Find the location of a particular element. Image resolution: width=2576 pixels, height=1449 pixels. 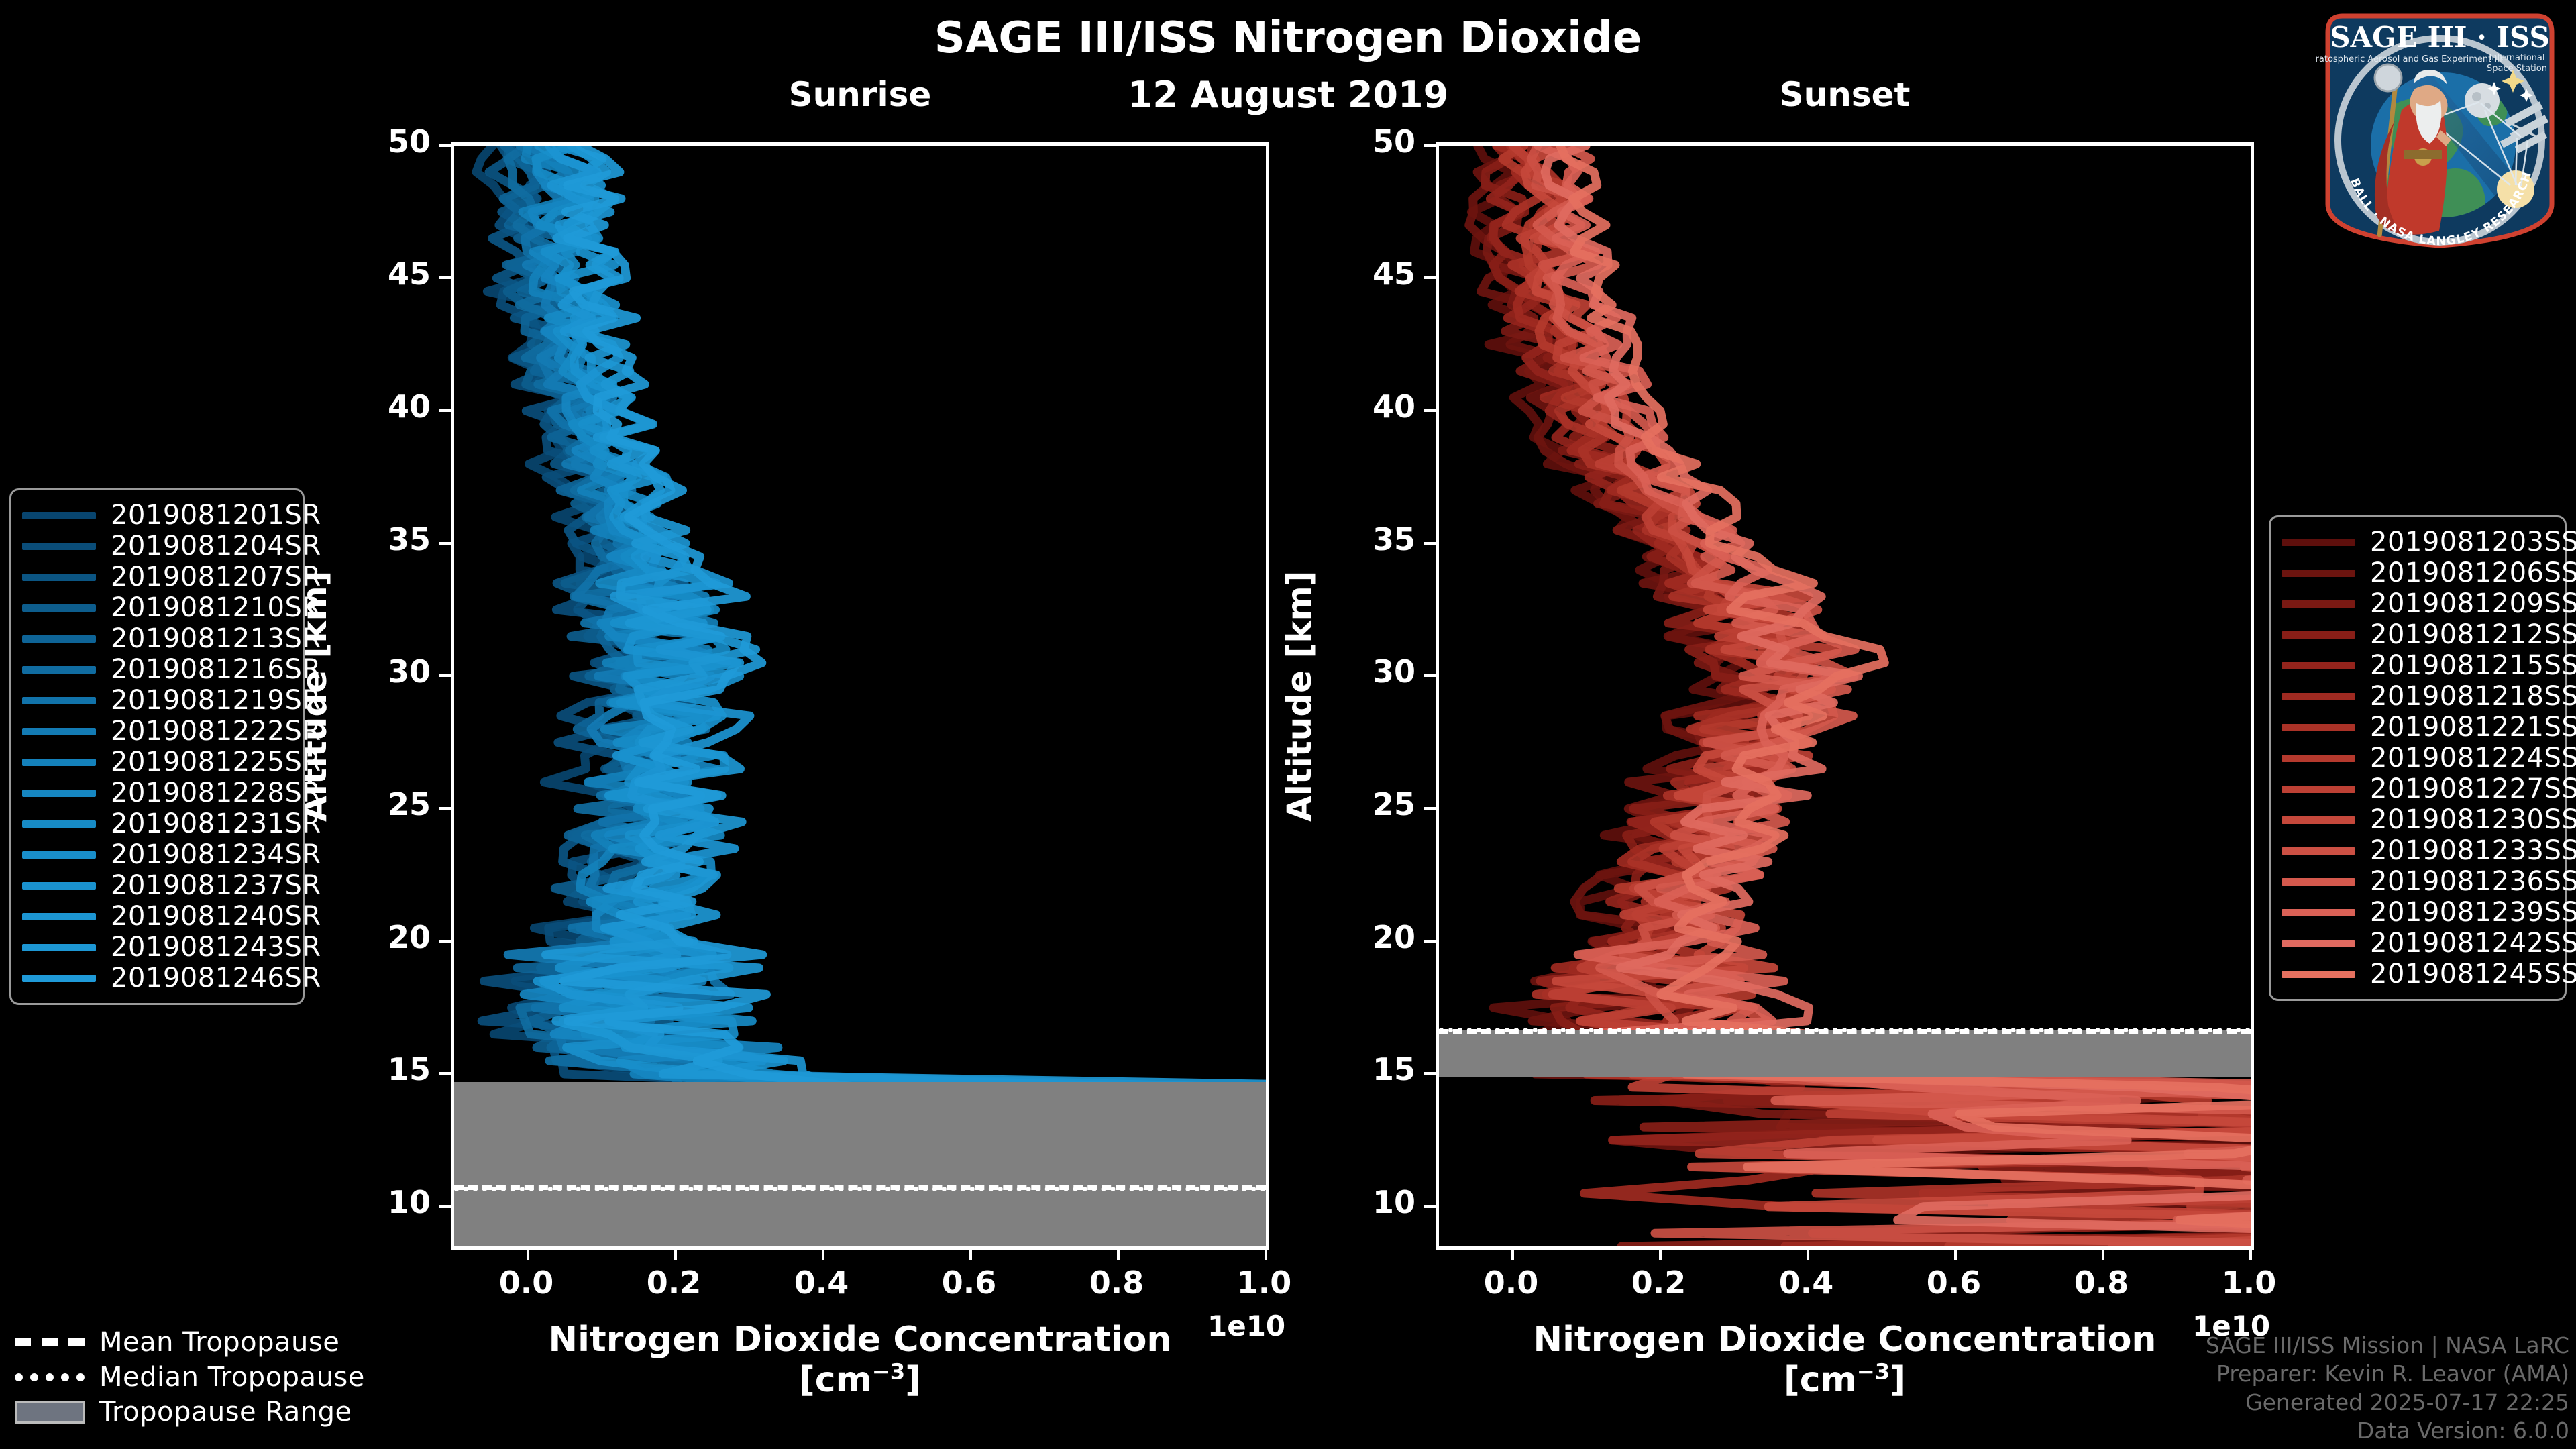

sunrise-legend-item: 2019081234SR is located at coordinates (171, 854).